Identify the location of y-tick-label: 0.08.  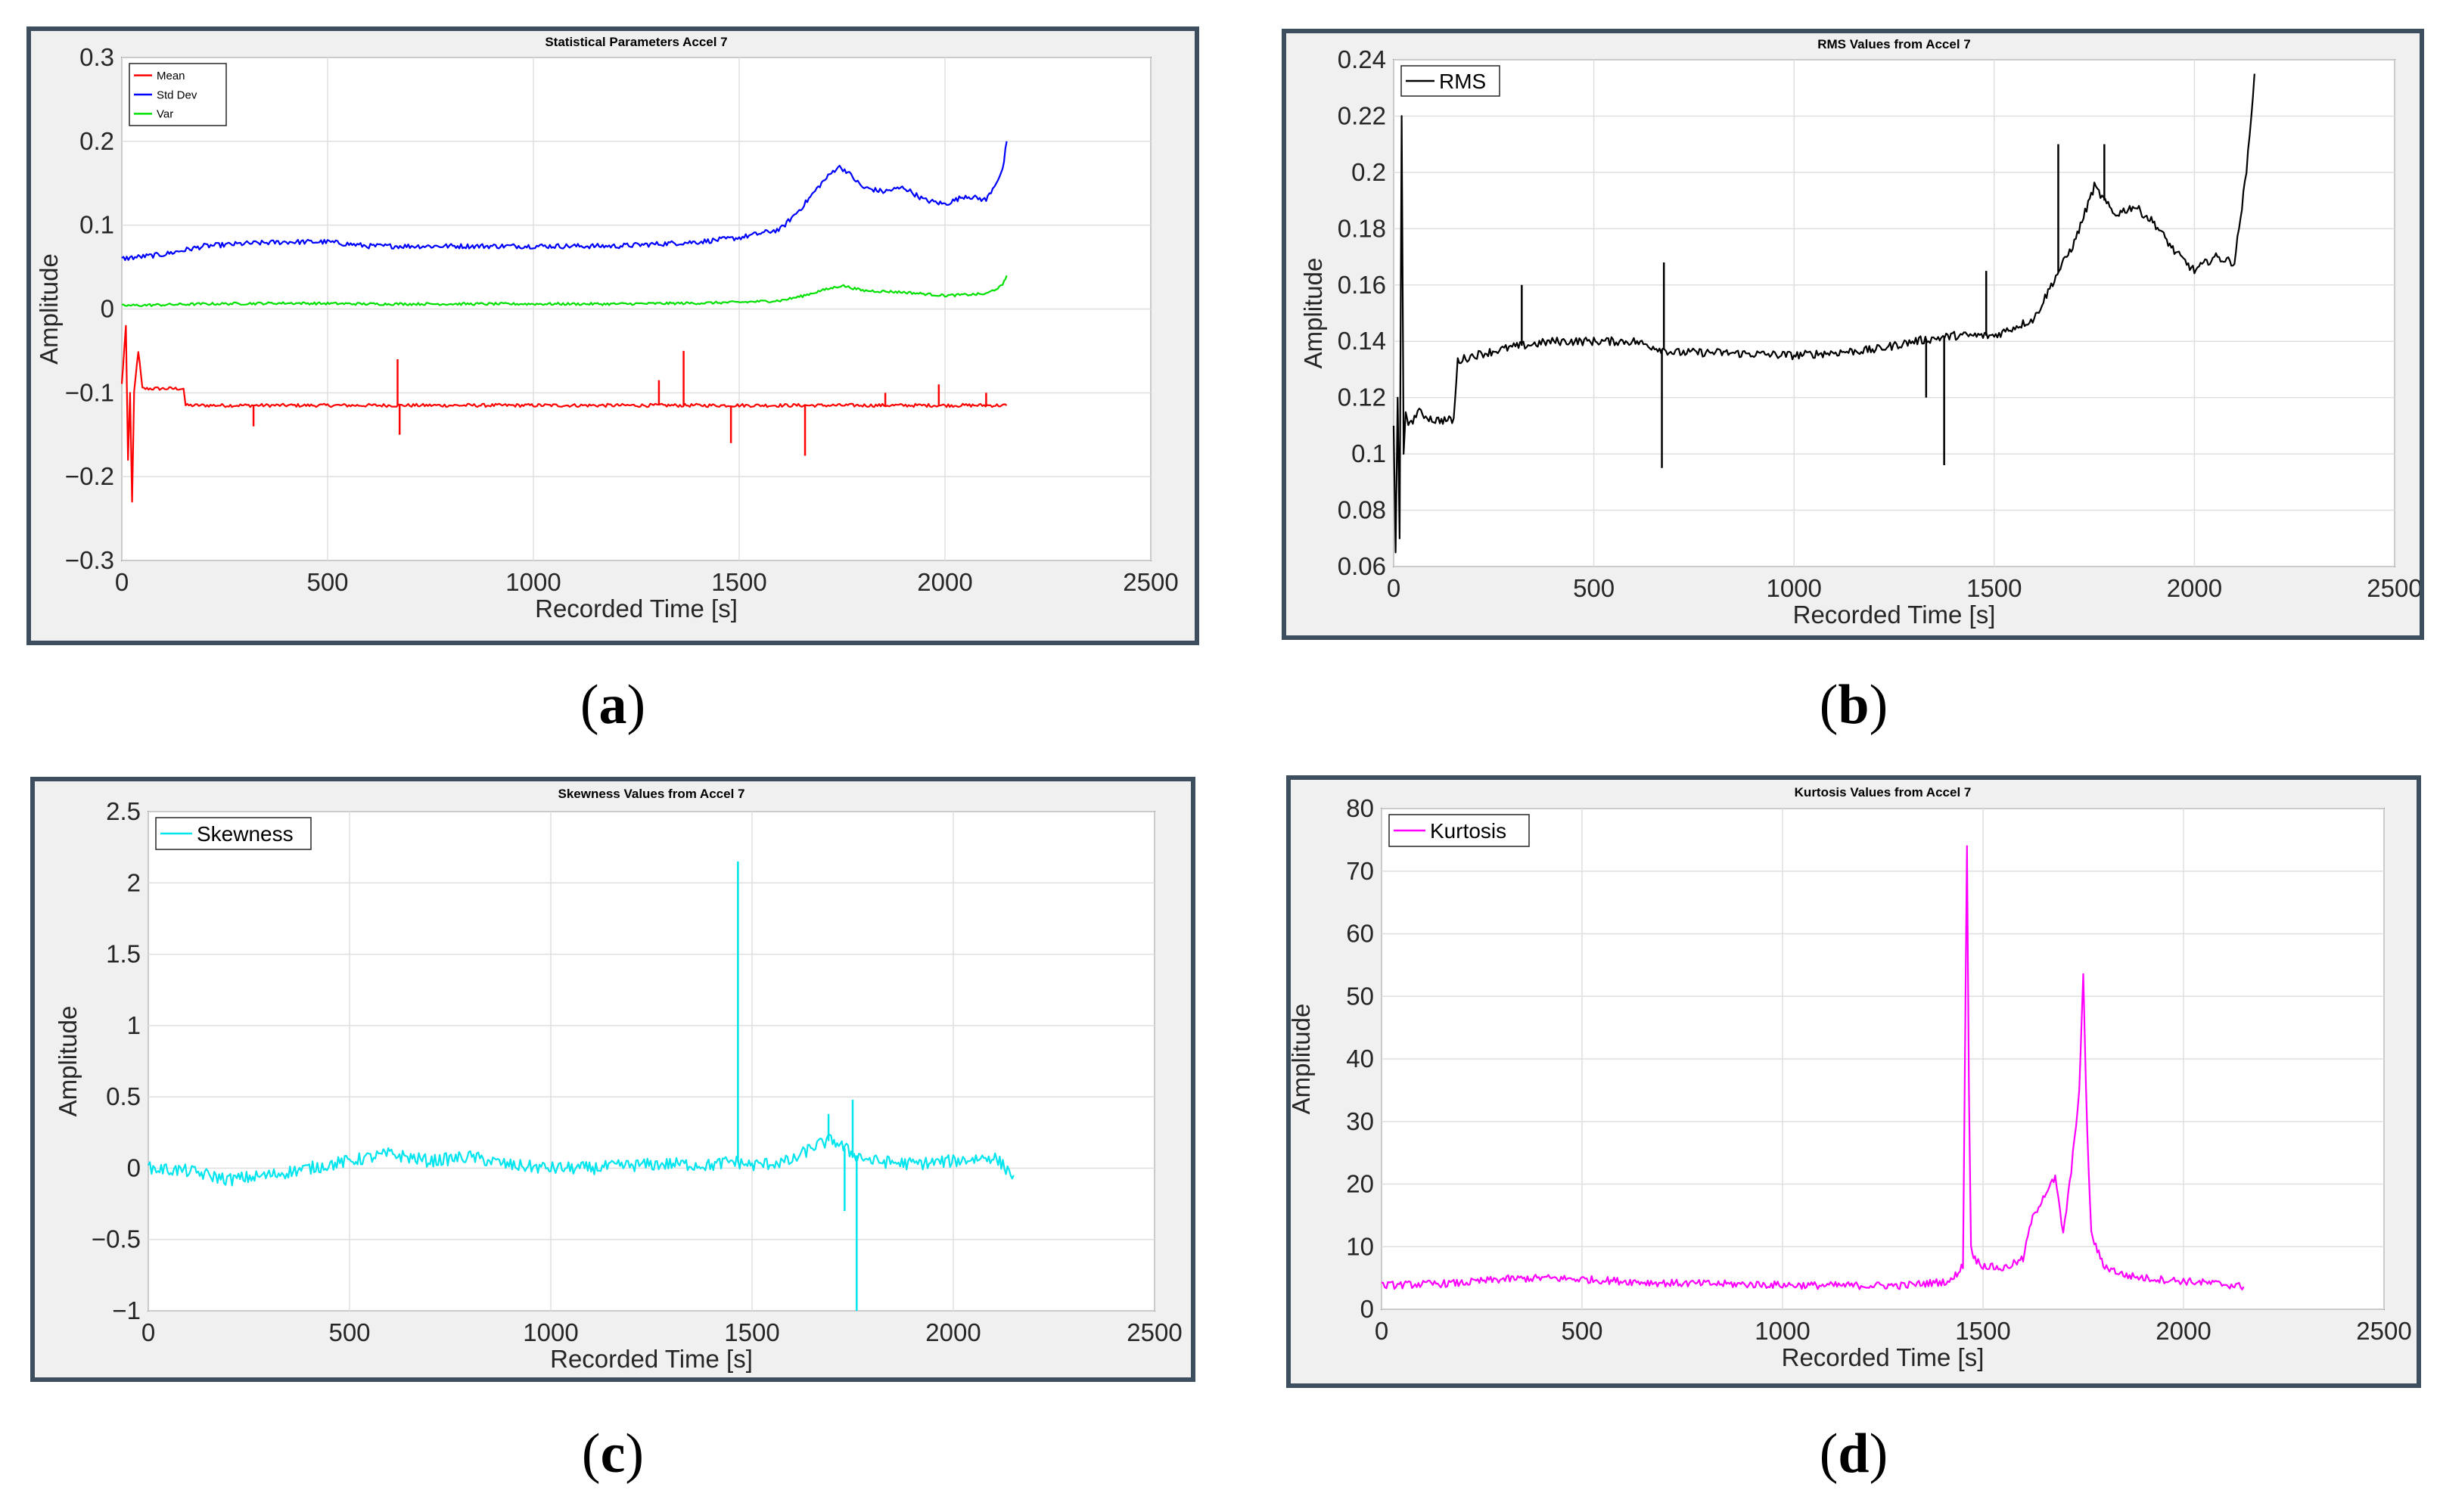
(1362, 510).